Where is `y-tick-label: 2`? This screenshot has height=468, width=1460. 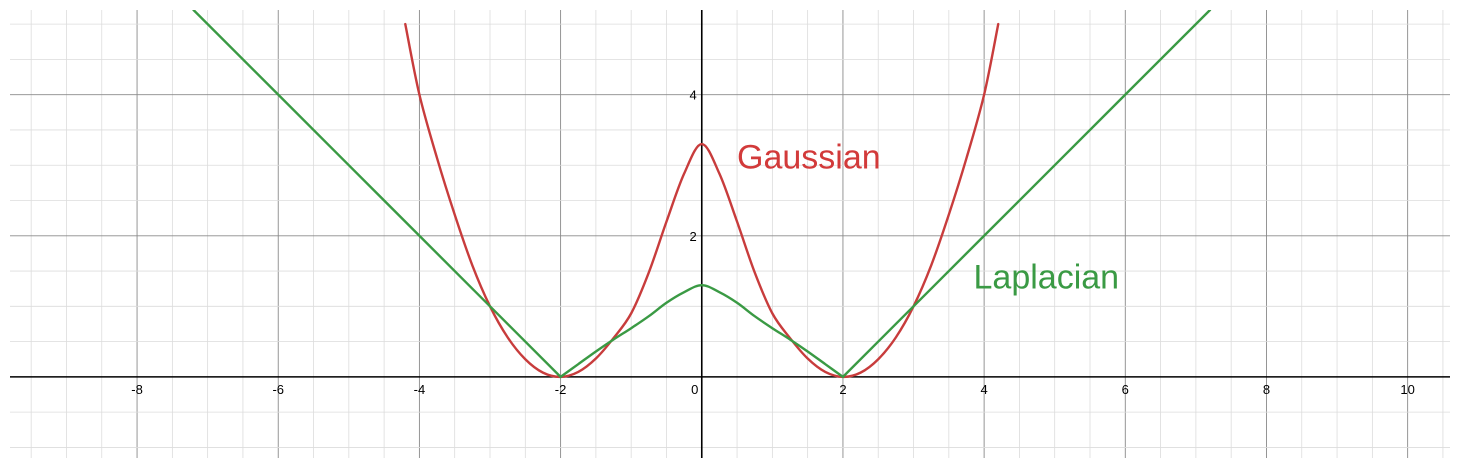
y-tick-label: 2 is located at coordinates (693, 236).